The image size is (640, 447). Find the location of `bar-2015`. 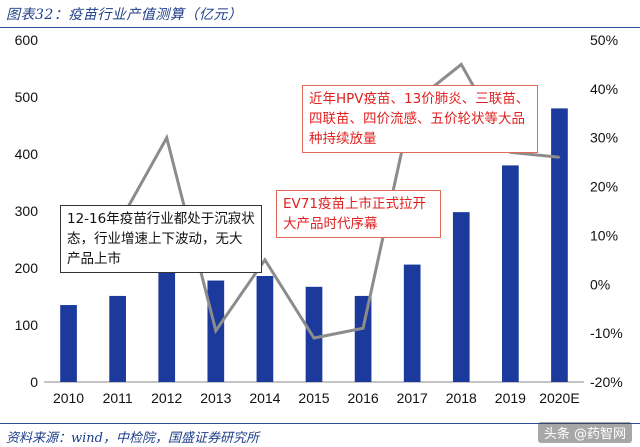

bar-2015 is located at coordinates (314, 334).